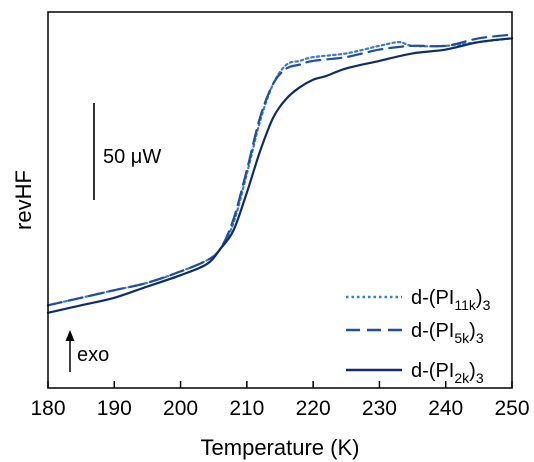 Image resolution: width=534 pixels, height=462 pixels. I want to click on x-tick-label: 230, so click(379, 408).